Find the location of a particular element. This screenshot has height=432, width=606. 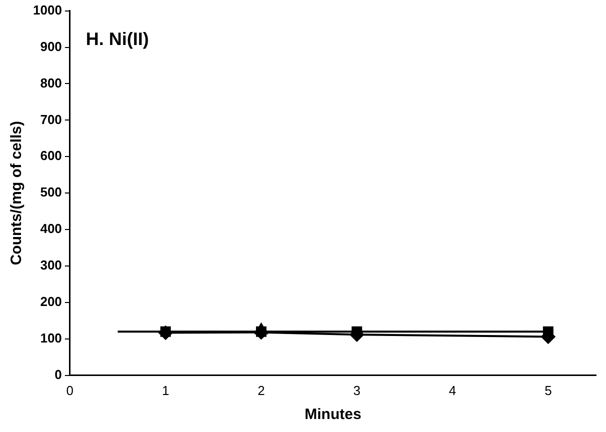

x-tick-label: 4 is located at coordinates (452, 390).